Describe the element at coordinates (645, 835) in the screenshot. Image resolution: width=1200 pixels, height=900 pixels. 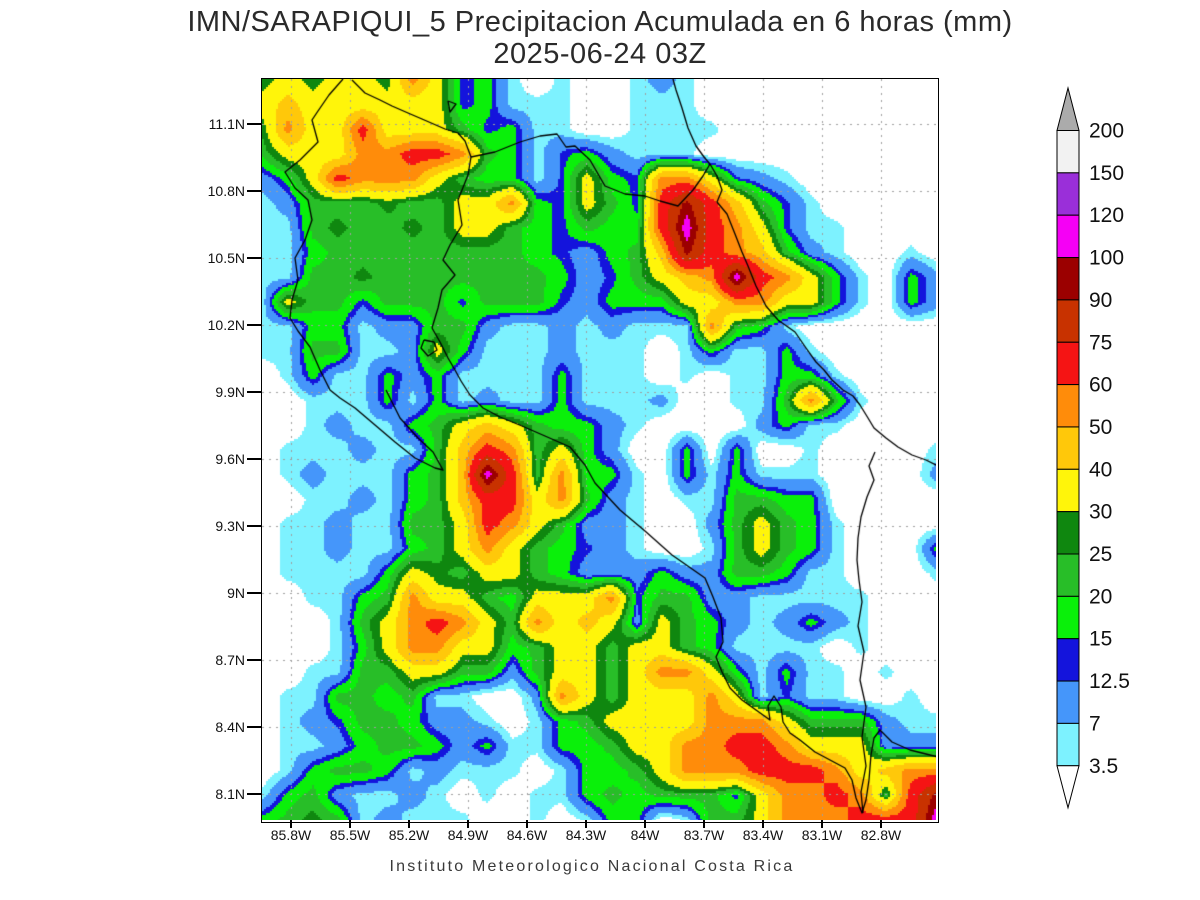
I see `x-tick-label: 84W` at that location.